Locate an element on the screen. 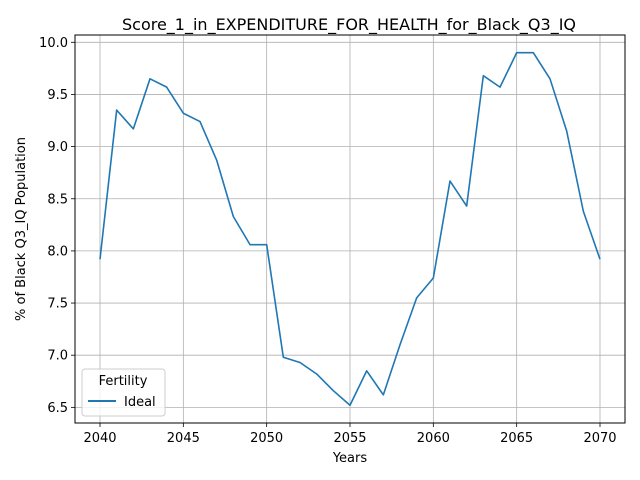  x-tick-label: 2060 is located at coordinates (433, 438).